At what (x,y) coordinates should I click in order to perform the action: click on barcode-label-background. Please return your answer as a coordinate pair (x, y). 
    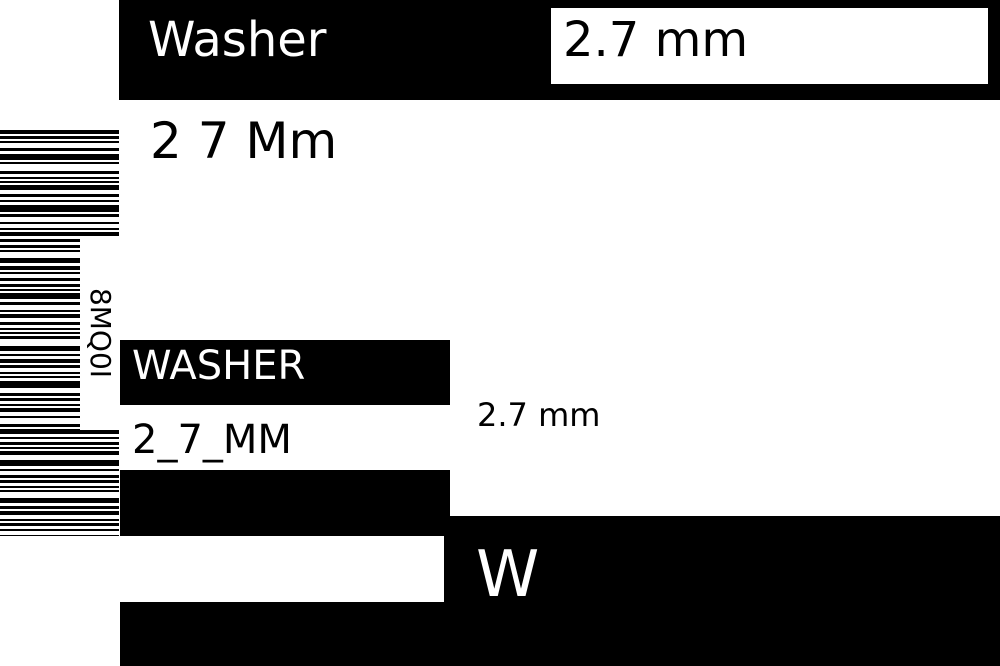
    Looking at the image, I should click on (100, 333).